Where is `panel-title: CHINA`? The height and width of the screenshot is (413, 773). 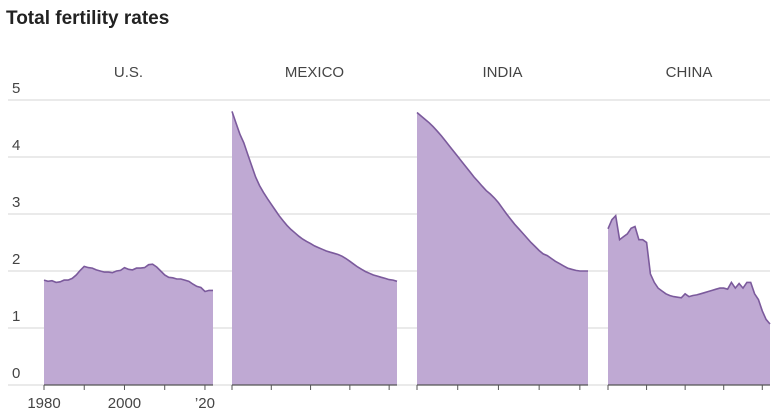
panel-title: CHINA is located at coordinates (689, 72).